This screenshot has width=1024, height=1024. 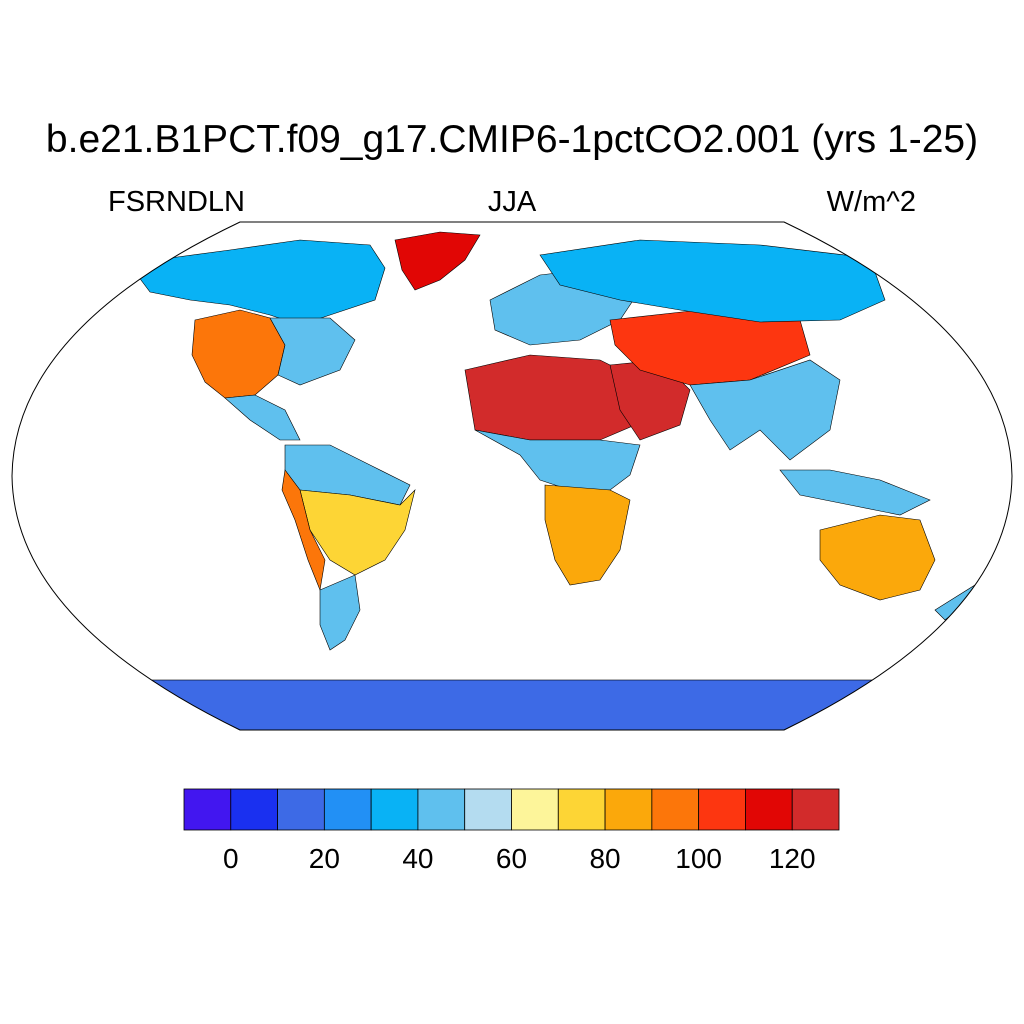 What do you see at coordinates (357, 532) in the screenshot?
I see `region-brazil` at bounding box center [357, 532].